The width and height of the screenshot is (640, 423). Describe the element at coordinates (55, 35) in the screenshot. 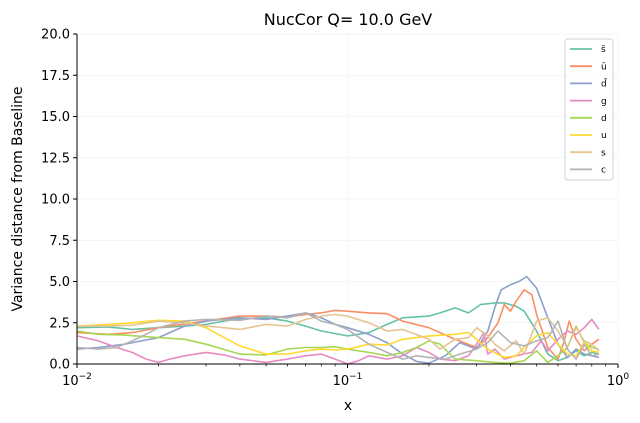

I see `y-tick-label: 20.0` at that location.